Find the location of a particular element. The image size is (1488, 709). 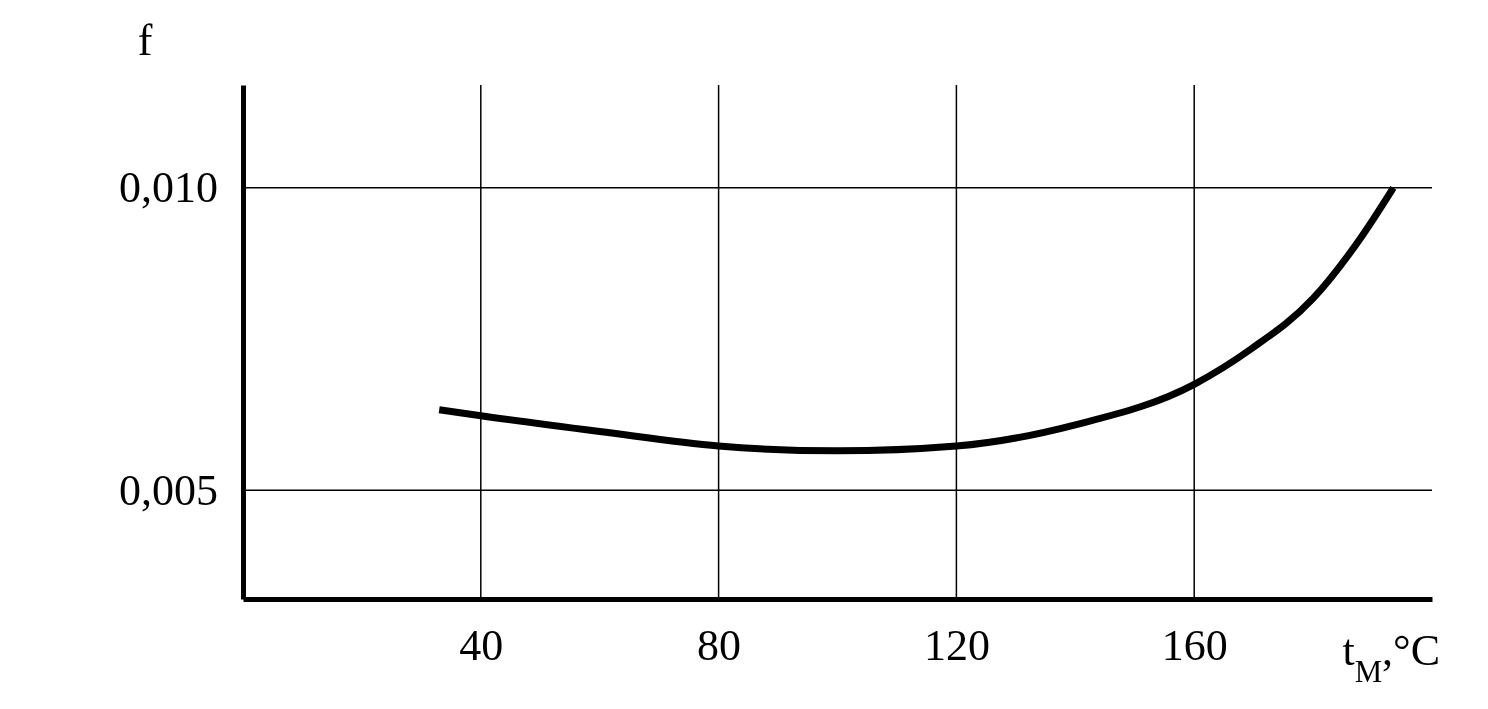

x-tick-label: 160 is located at coordinates (1194, 646).